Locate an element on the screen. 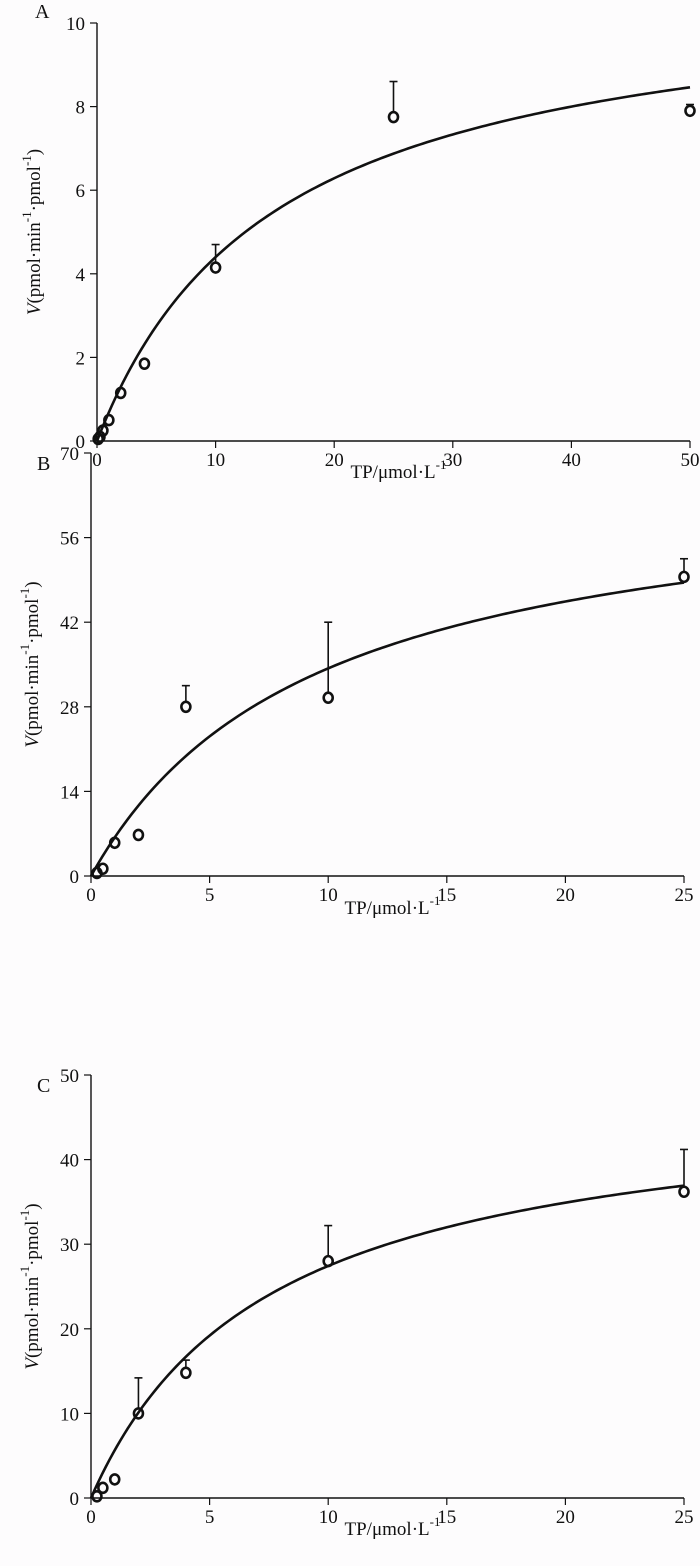 This screenshot has height=1566, width=700. panel-label: A is located at coordinates (42, 12).